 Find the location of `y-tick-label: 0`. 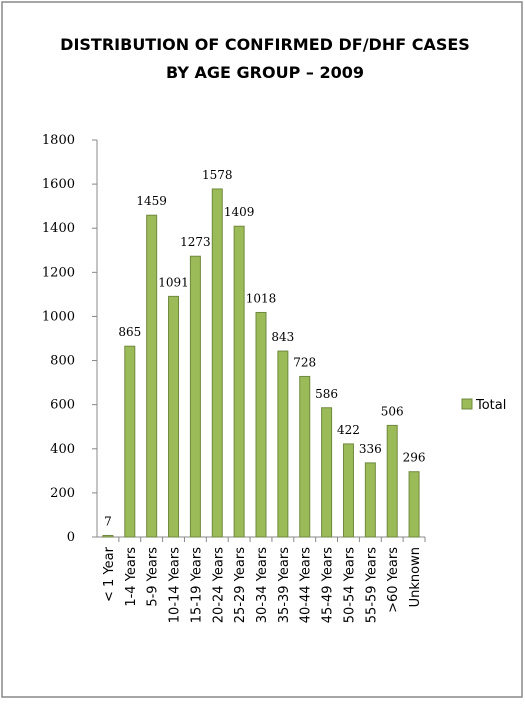

y-tick-label: 0 is located at coordinates (71, 537).